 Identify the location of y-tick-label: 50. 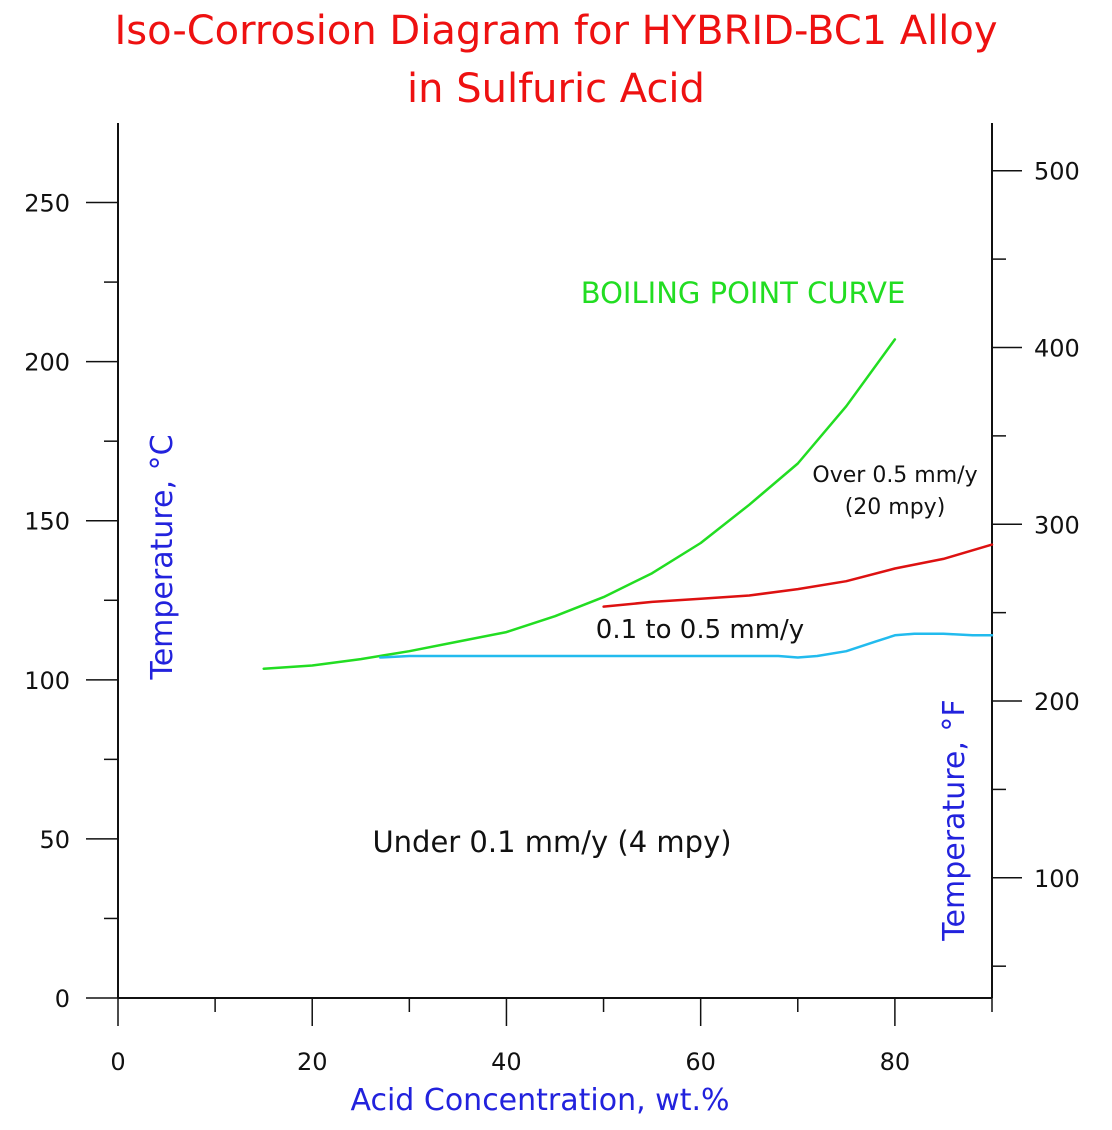
(54, 840).